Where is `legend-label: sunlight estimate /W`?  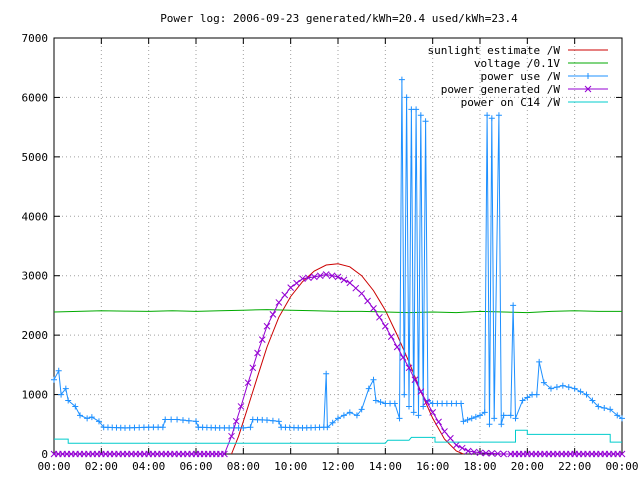
legend-label: sunlight estimate /W is located at coordinates (494, 50).